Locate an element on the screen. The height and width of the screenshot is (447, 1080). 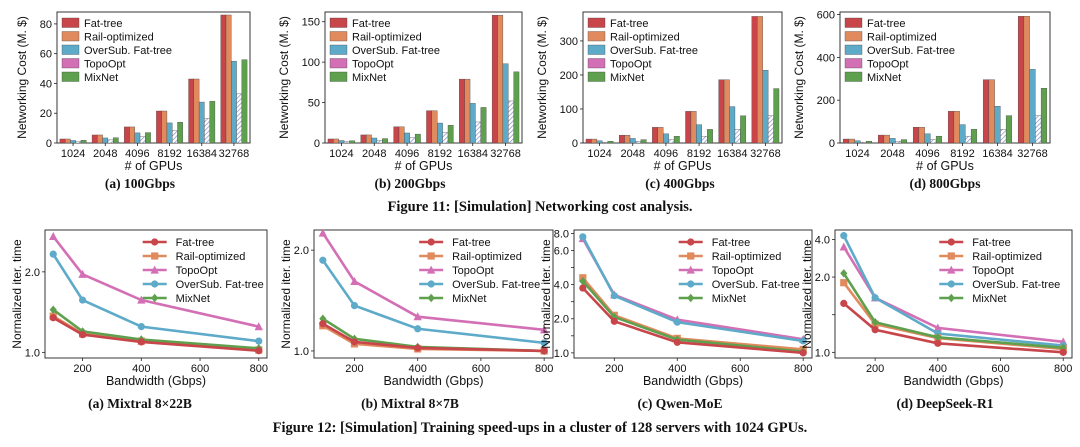
y-tick-label: 4.0 is located at coordinates (822, 240).